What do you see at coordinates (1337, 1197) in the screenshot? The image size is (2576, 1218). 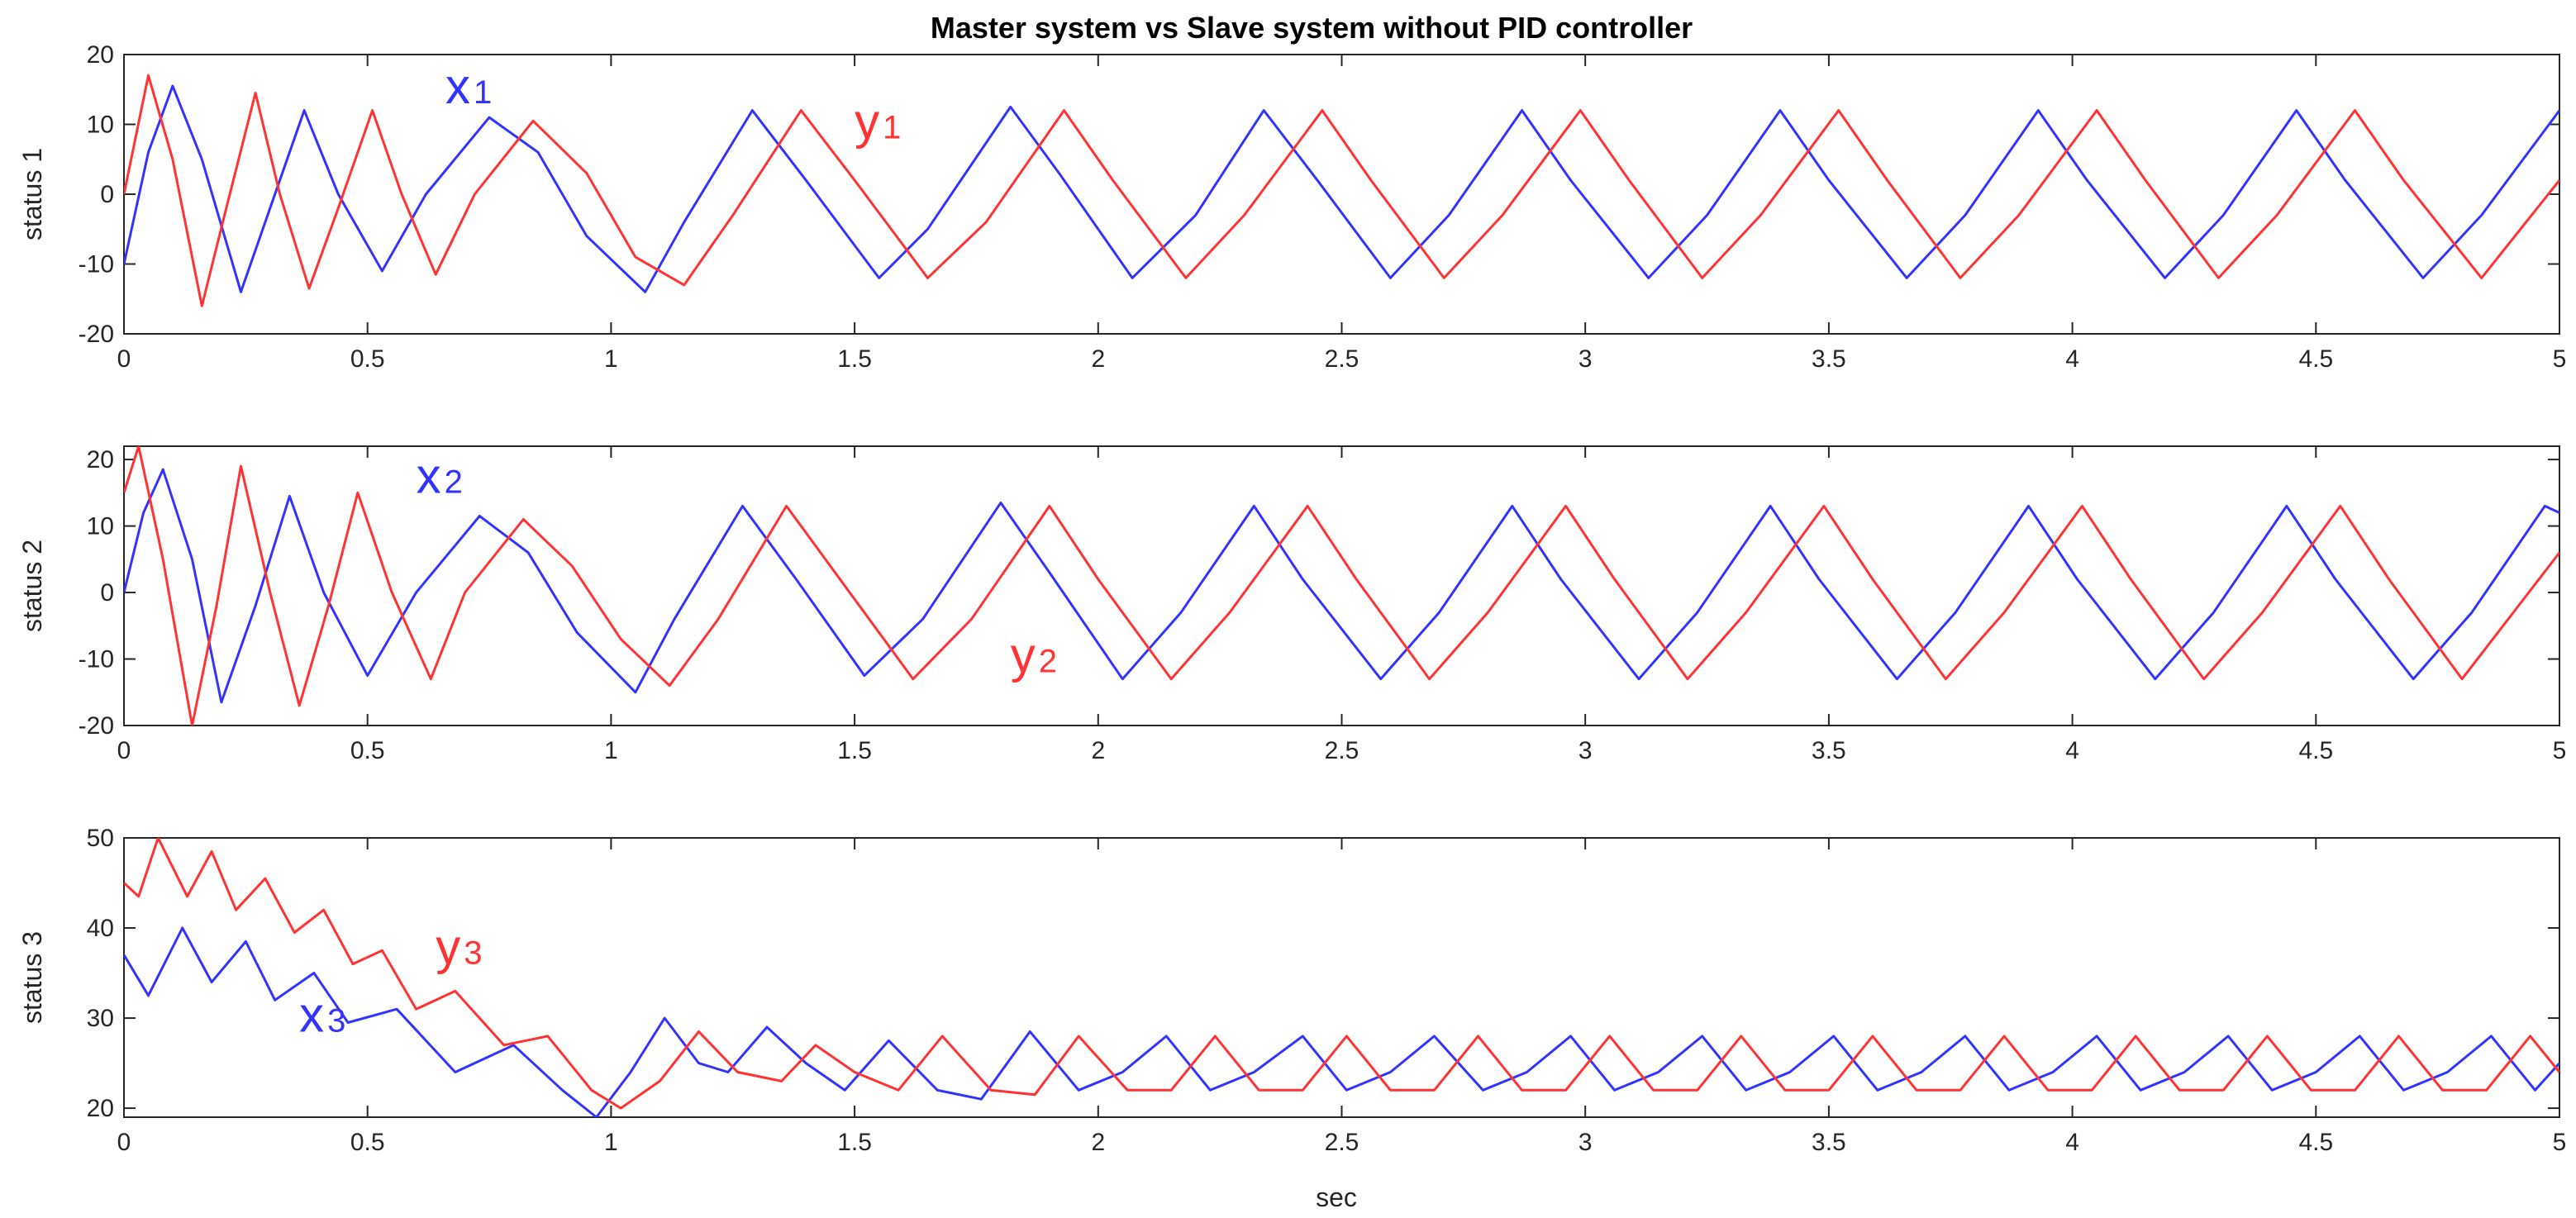 I see `x-axis-label: sec` at bounding box center [1337, 1197].